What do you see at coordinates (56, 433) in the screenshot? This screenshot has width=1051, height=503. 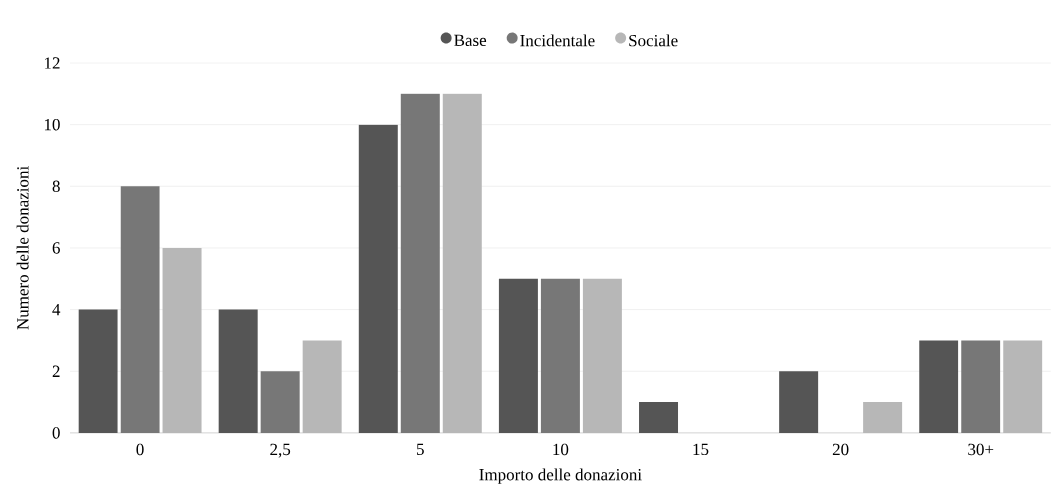 I see `y-tick-label: 0` at bounding box center [56, 433].